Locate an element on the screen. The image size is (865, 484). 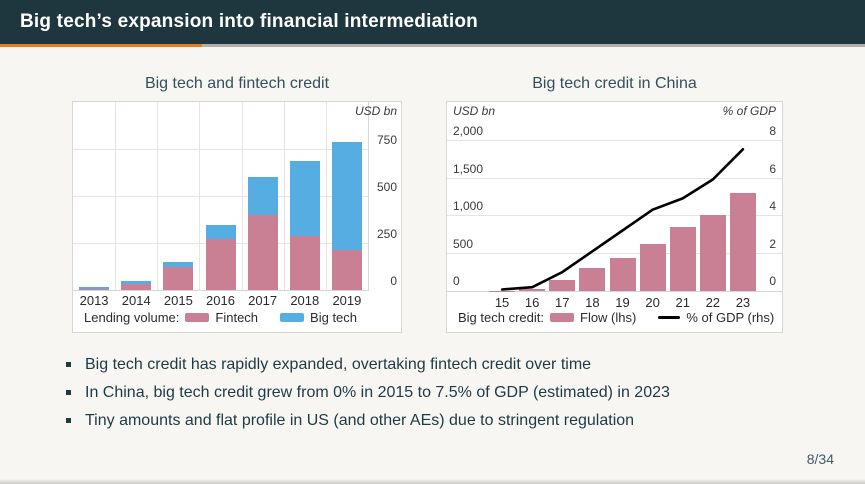
left-tick-label: 0 is located at coordinates (456, 281).